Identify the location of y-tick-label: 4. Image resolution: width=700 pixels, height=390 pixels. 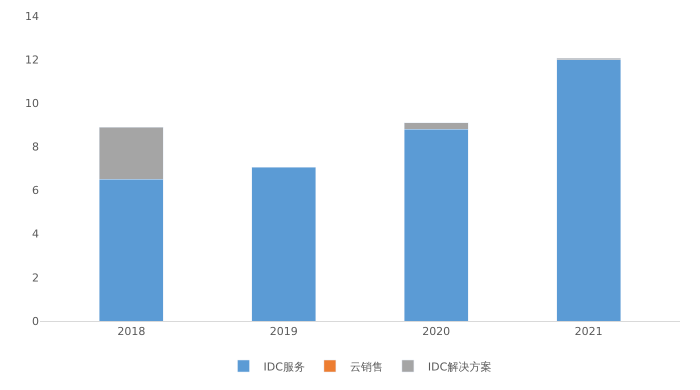
(35, 234).